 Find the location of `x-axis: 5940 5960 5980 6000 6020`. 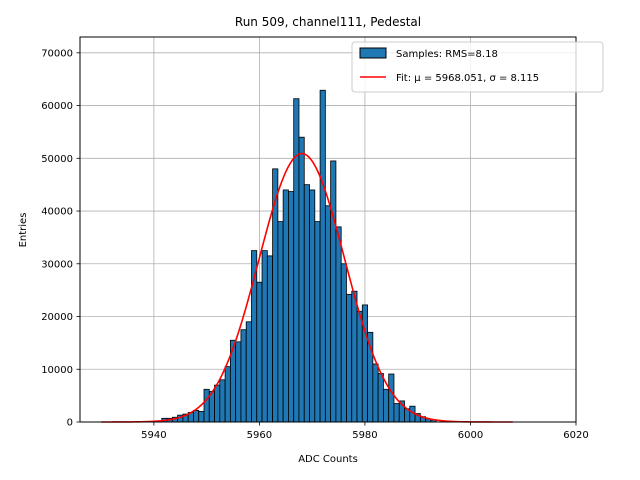

x-axis: 5940 5960 5980 6000 6020 is located at coordinates (365, 431).